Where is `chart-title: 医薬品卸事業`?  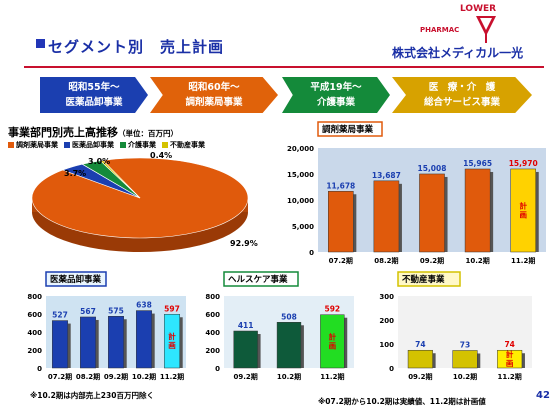
chart-title: 医薬品卸事業 is located at coordinates (76, 279).